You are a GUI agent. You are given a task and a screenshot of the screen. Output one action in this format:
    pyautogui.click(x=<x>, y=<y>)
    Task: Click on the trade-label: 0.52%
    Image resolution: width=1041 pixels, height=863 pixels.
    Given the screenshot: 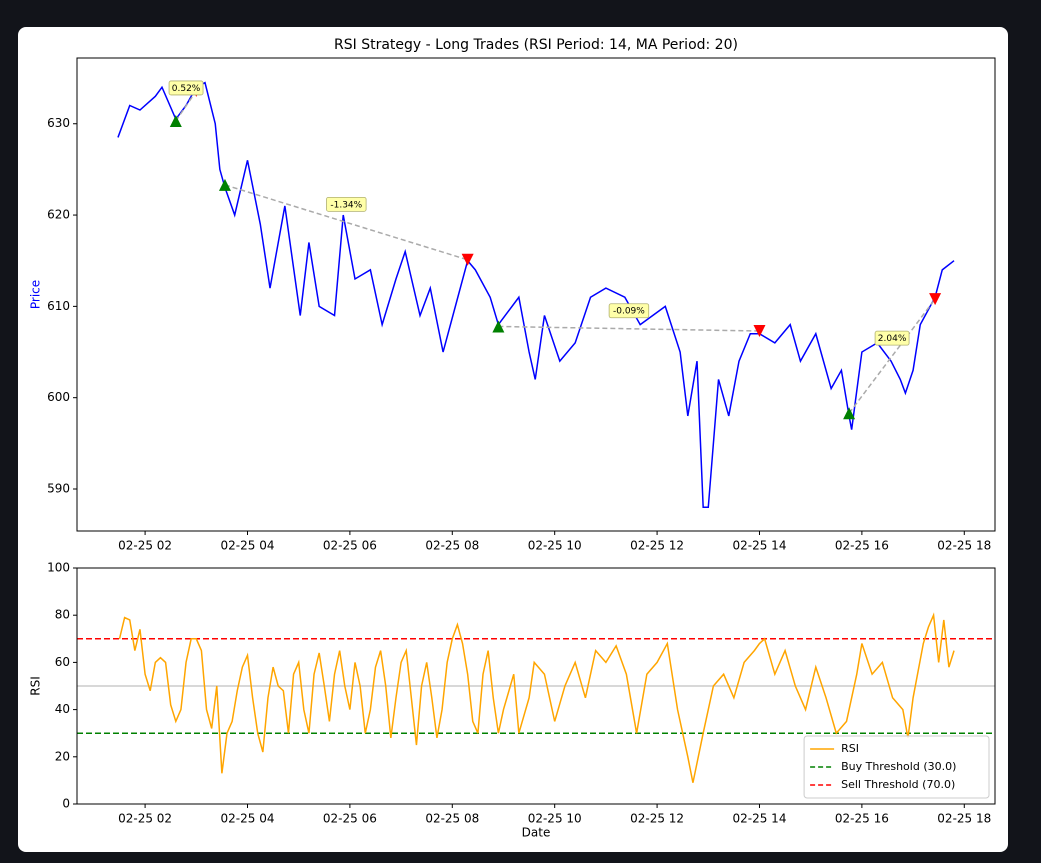 What is the action you would take?
    pyautogui.click(x=186, y=89)
    